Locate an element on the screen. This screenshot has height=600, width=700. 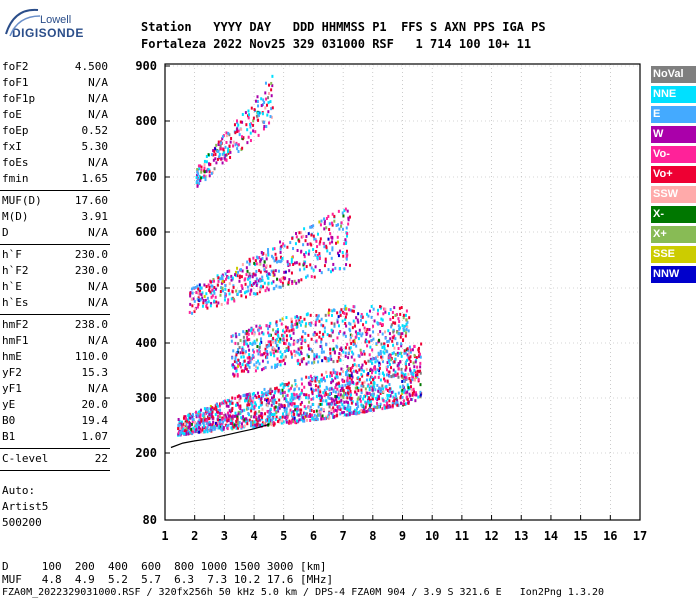
param-name: h`F2 is located at coordinates (15, 270).